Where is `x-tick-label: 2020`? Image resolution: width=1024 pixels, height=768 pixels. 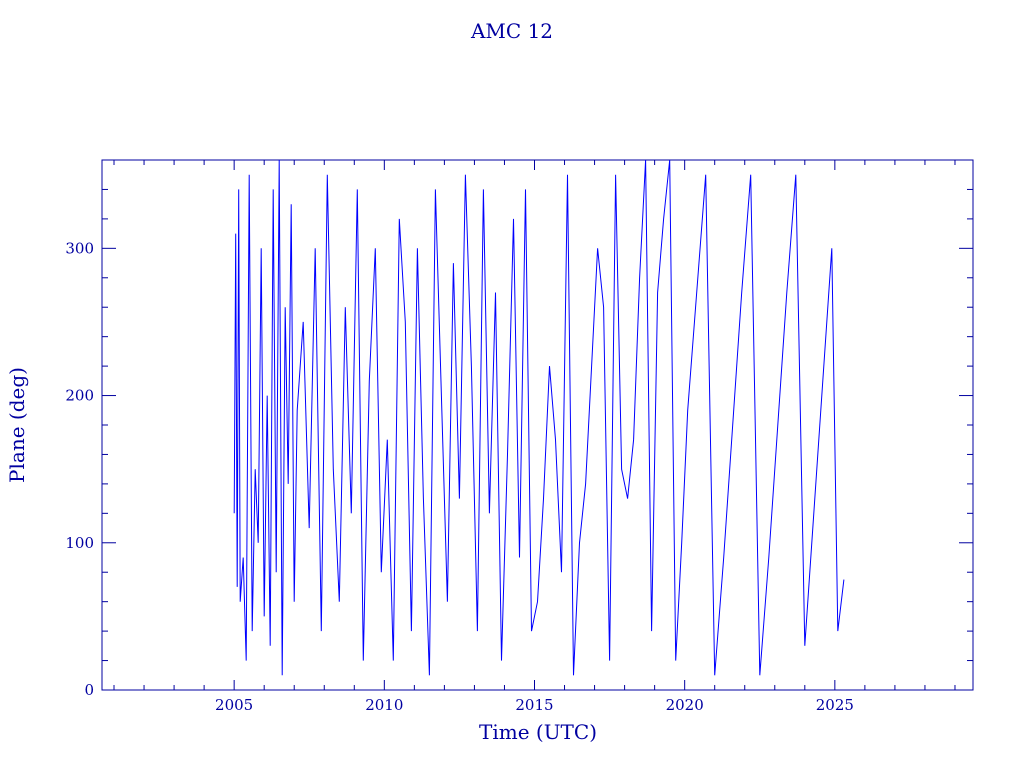 x-tick-label: 2020 is located at coordinates (685, 705).